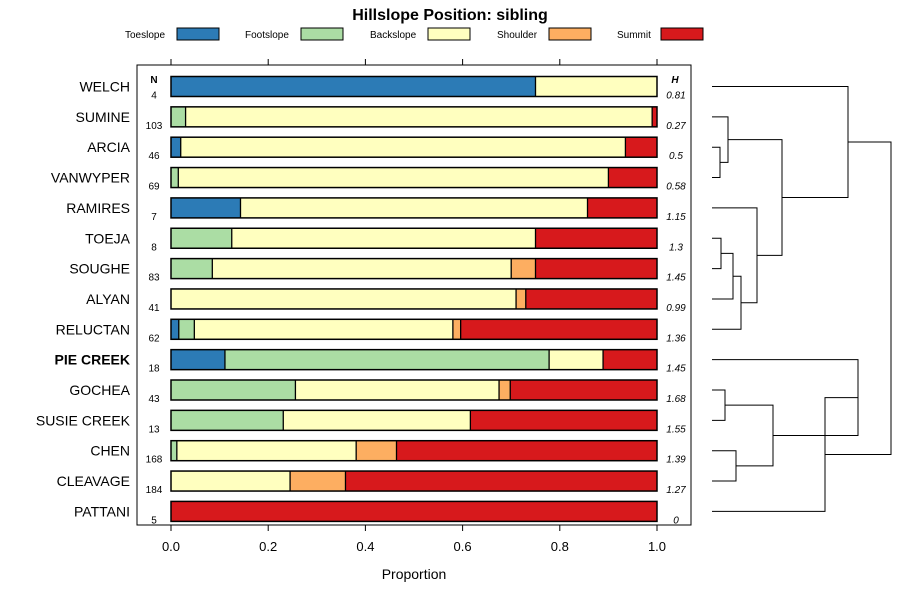  I want to click on bar-segment-sumine-summit, so click(654, 116).